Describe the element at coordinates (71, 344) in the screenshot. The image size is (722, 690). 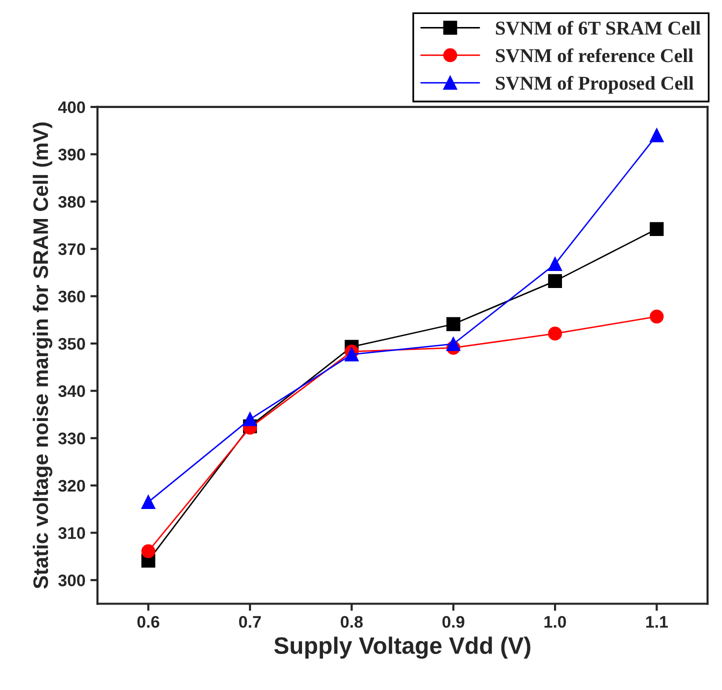
I see `y-tick-label: 350` at that location.